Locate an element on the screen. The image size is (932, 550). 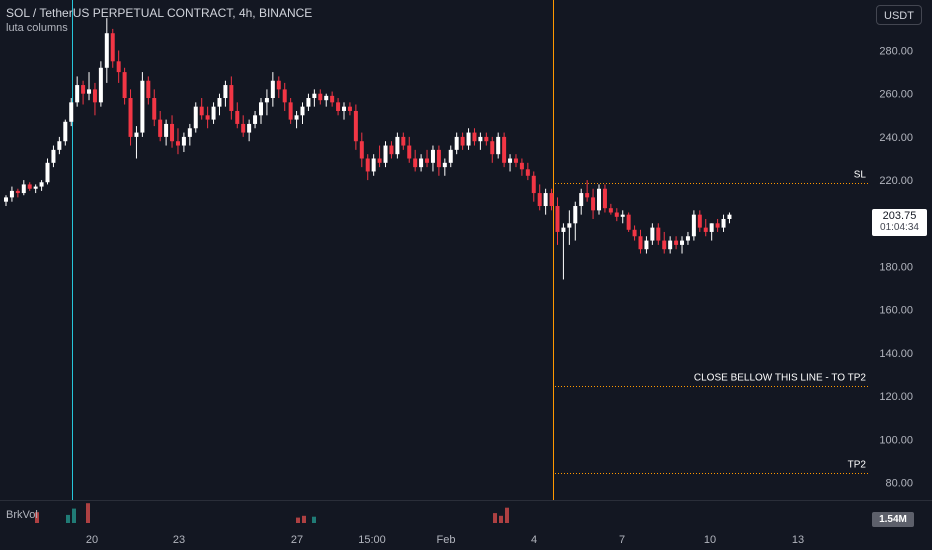
currency-button: USDT is located at coordinates (899, 15).